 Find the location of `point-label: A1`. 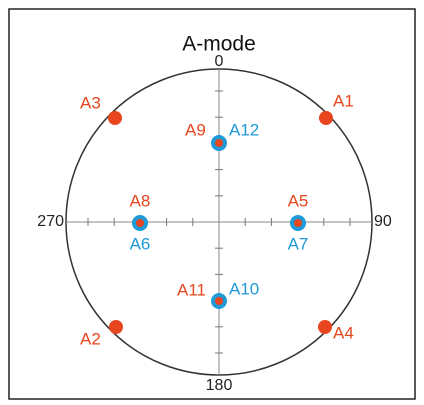

point-label: A1 is located at coordinates (343, 100).